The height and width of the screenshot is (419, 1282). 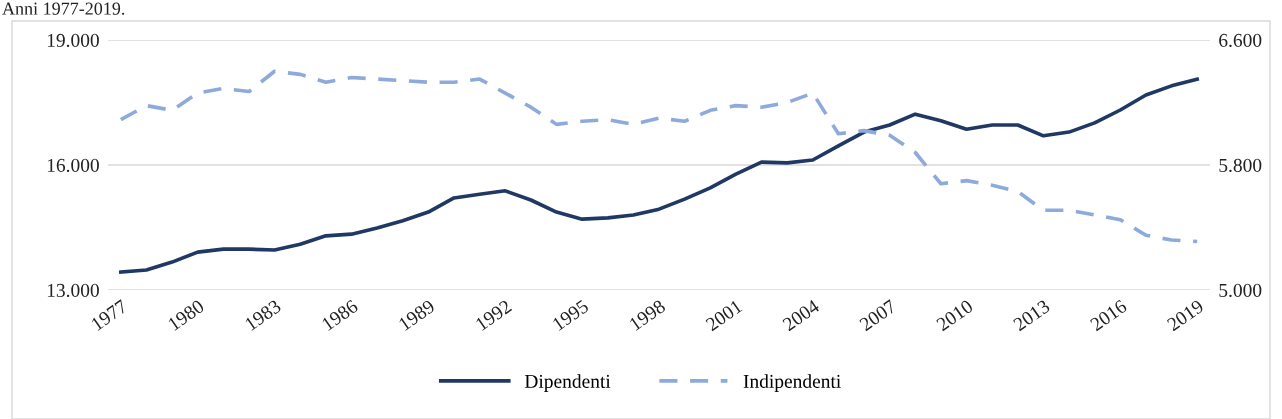 I want to click on x-tick-label: 2013, so click(x=1031, y=315).